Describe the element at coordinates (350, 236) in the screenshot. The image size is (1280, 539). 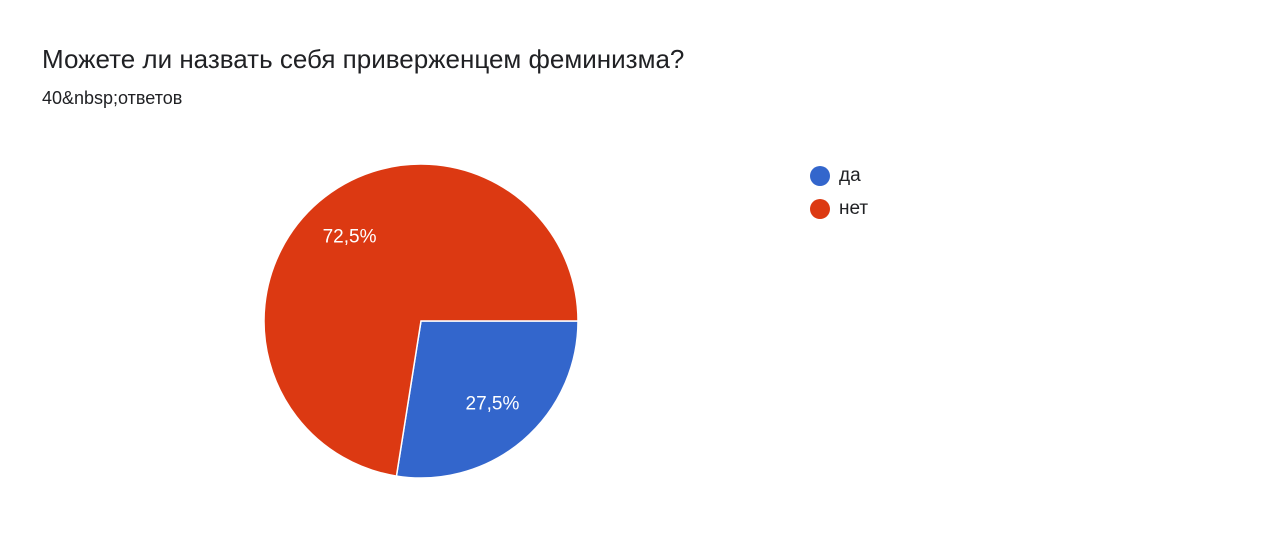
I see `data-label: 72,5%` at that location.